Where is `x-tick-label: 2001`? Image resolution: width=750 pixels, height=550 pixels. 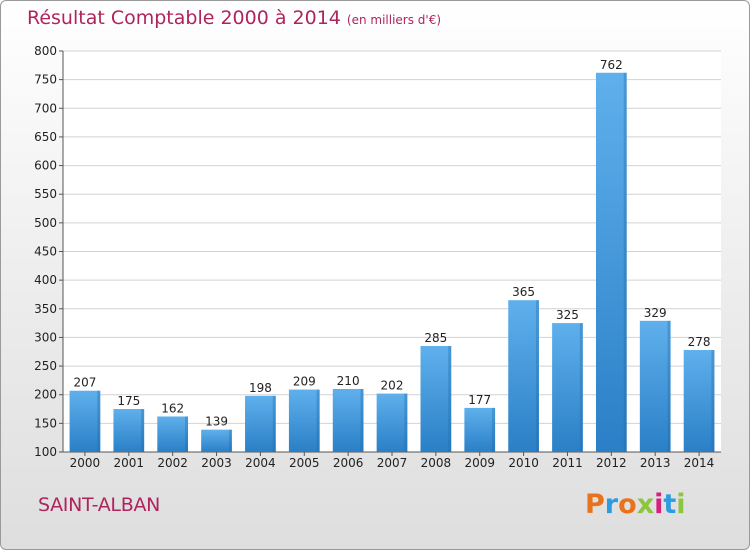
x-tick-label: 2001 is located at coordinates (129, 463).